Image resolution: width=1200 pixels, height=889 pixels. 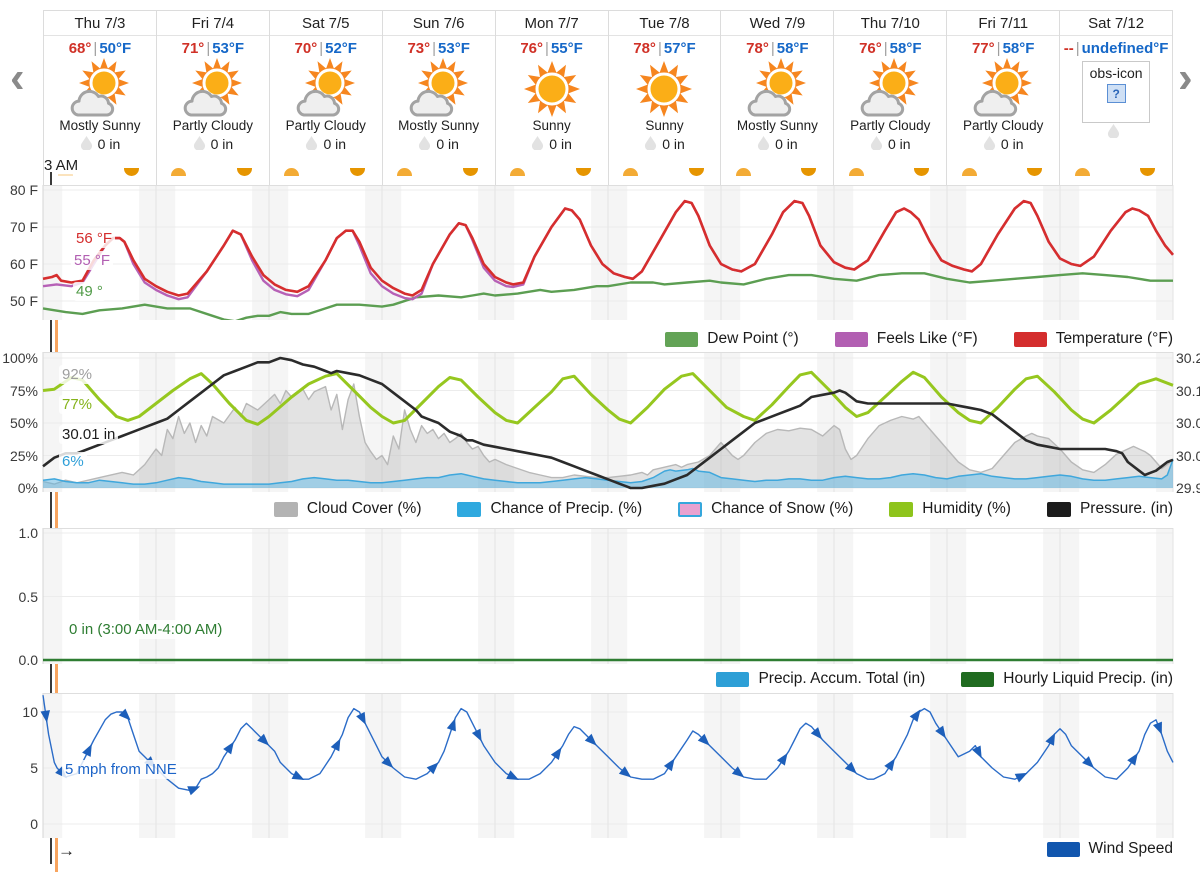 I want to click on legend-label: Dew Point (°), so click(x=753, y=338).